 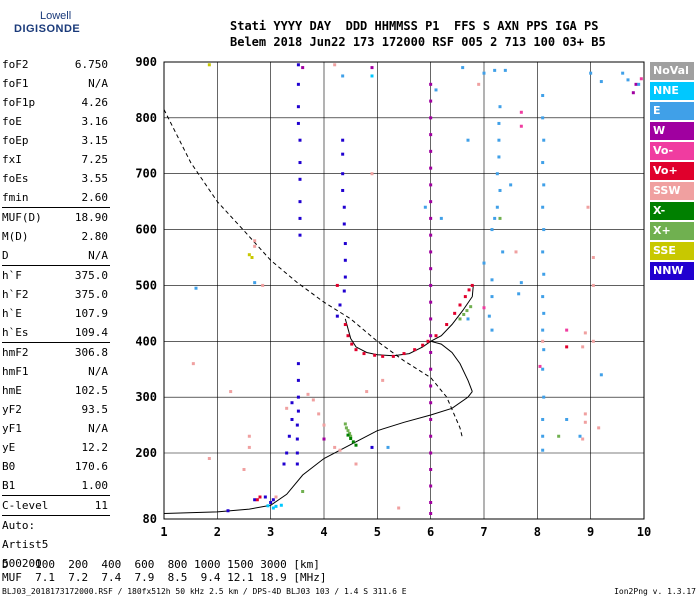 What do you see at coordinates (56, 447) in the screenshot?
I see `param-row: yE 12.2` at bounding box center [56, 447].